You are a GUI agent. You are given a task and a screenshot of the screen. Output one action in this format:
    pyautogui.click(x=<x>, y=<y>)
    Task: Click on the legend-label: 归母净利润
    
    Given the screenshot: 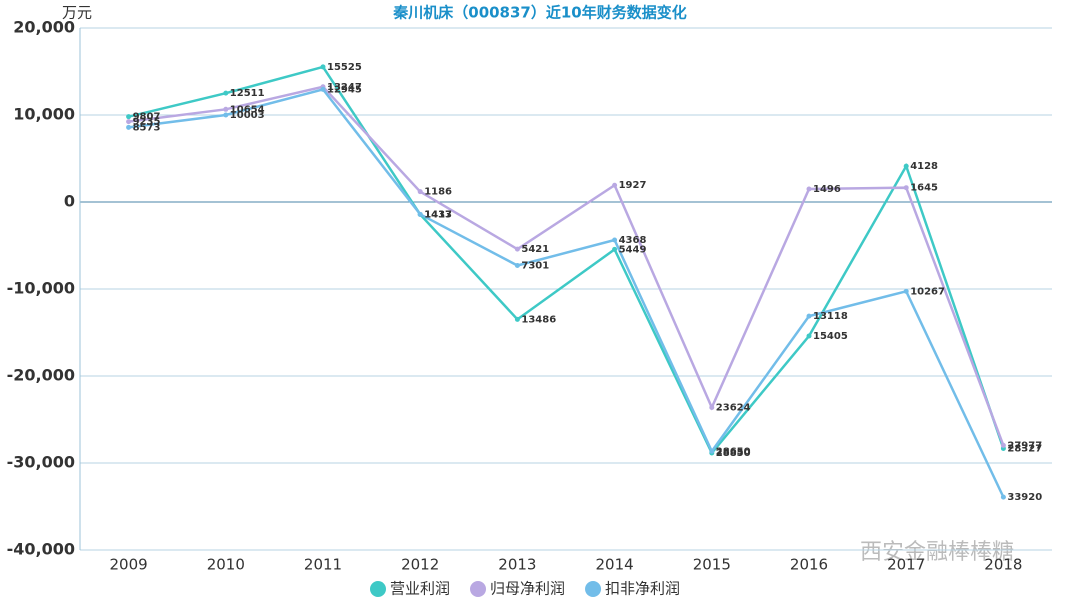 What is the action you would take?
    pyautogui.click(x=527, y=589)
    